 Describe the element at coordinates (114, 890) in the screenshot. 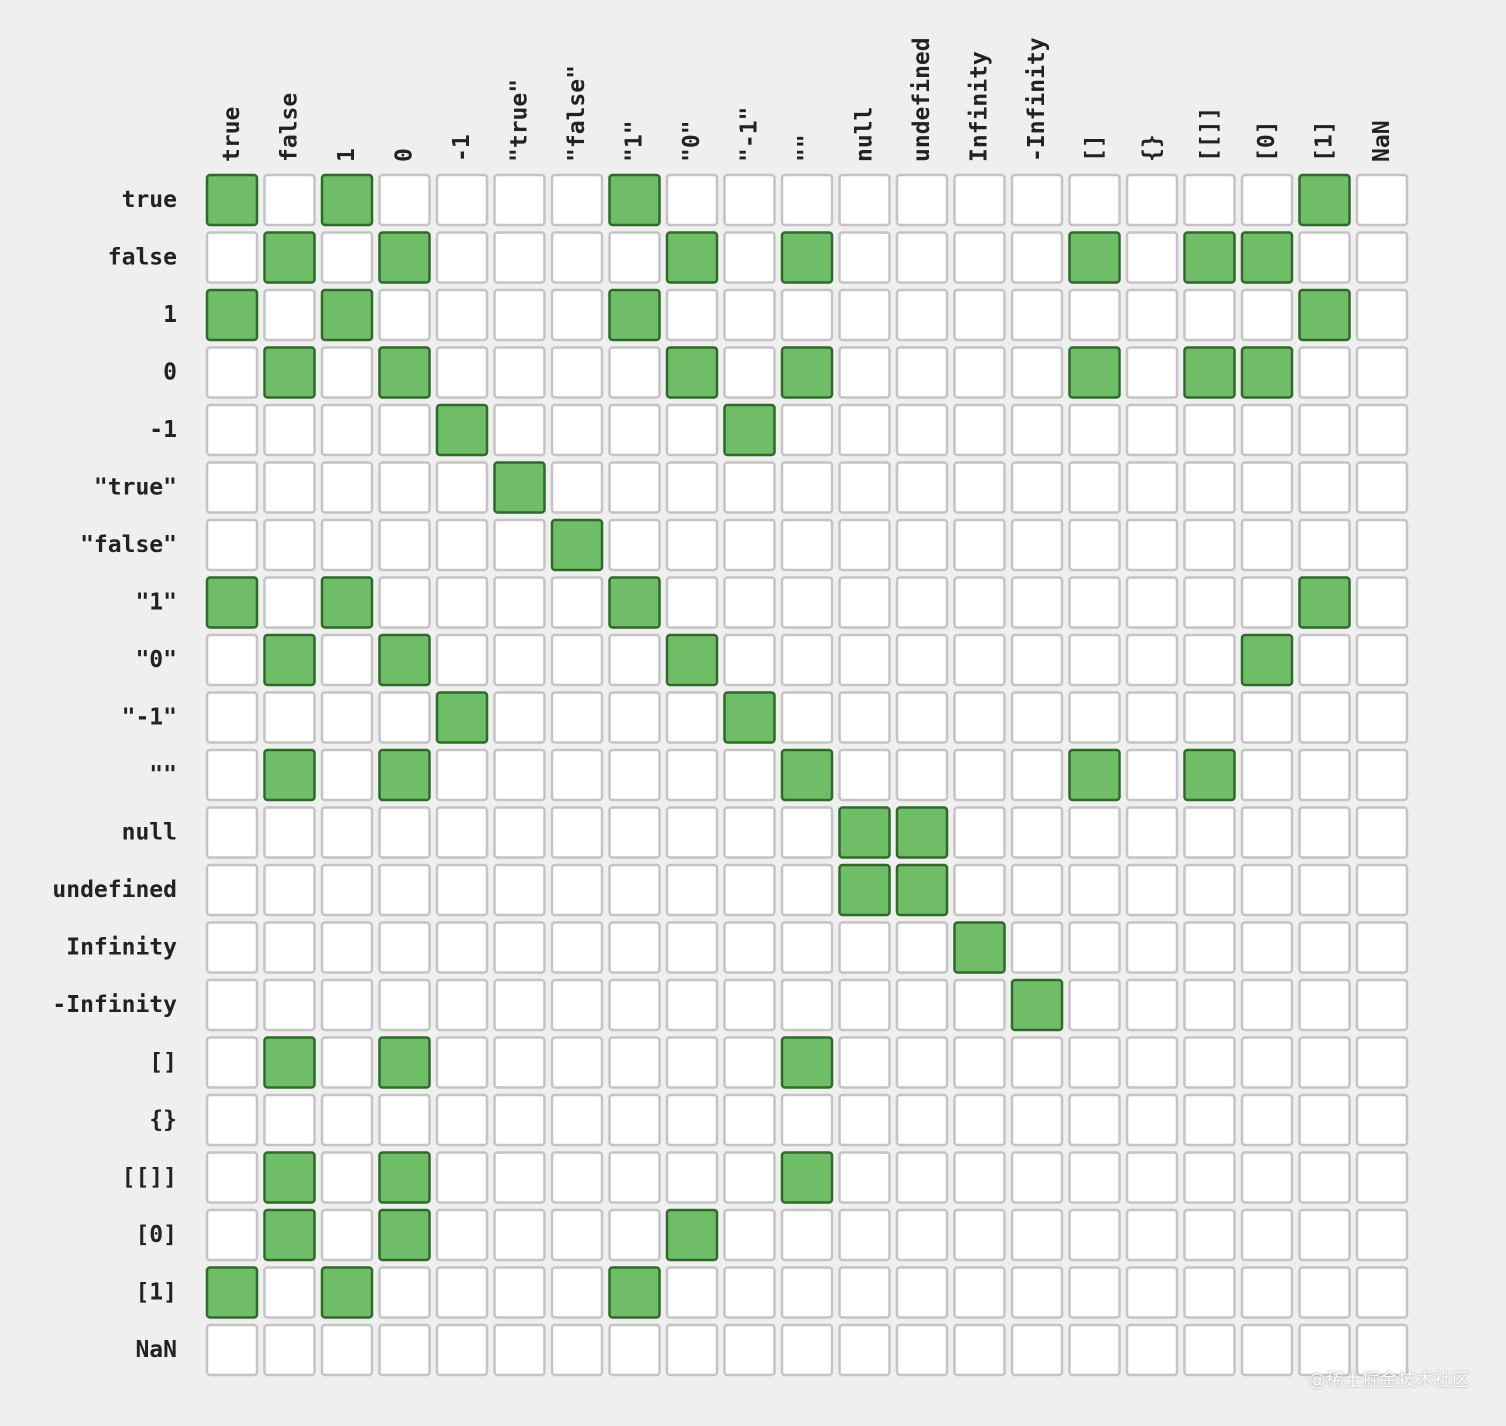

I see `row-label-undefined-12: undefined` at that location.